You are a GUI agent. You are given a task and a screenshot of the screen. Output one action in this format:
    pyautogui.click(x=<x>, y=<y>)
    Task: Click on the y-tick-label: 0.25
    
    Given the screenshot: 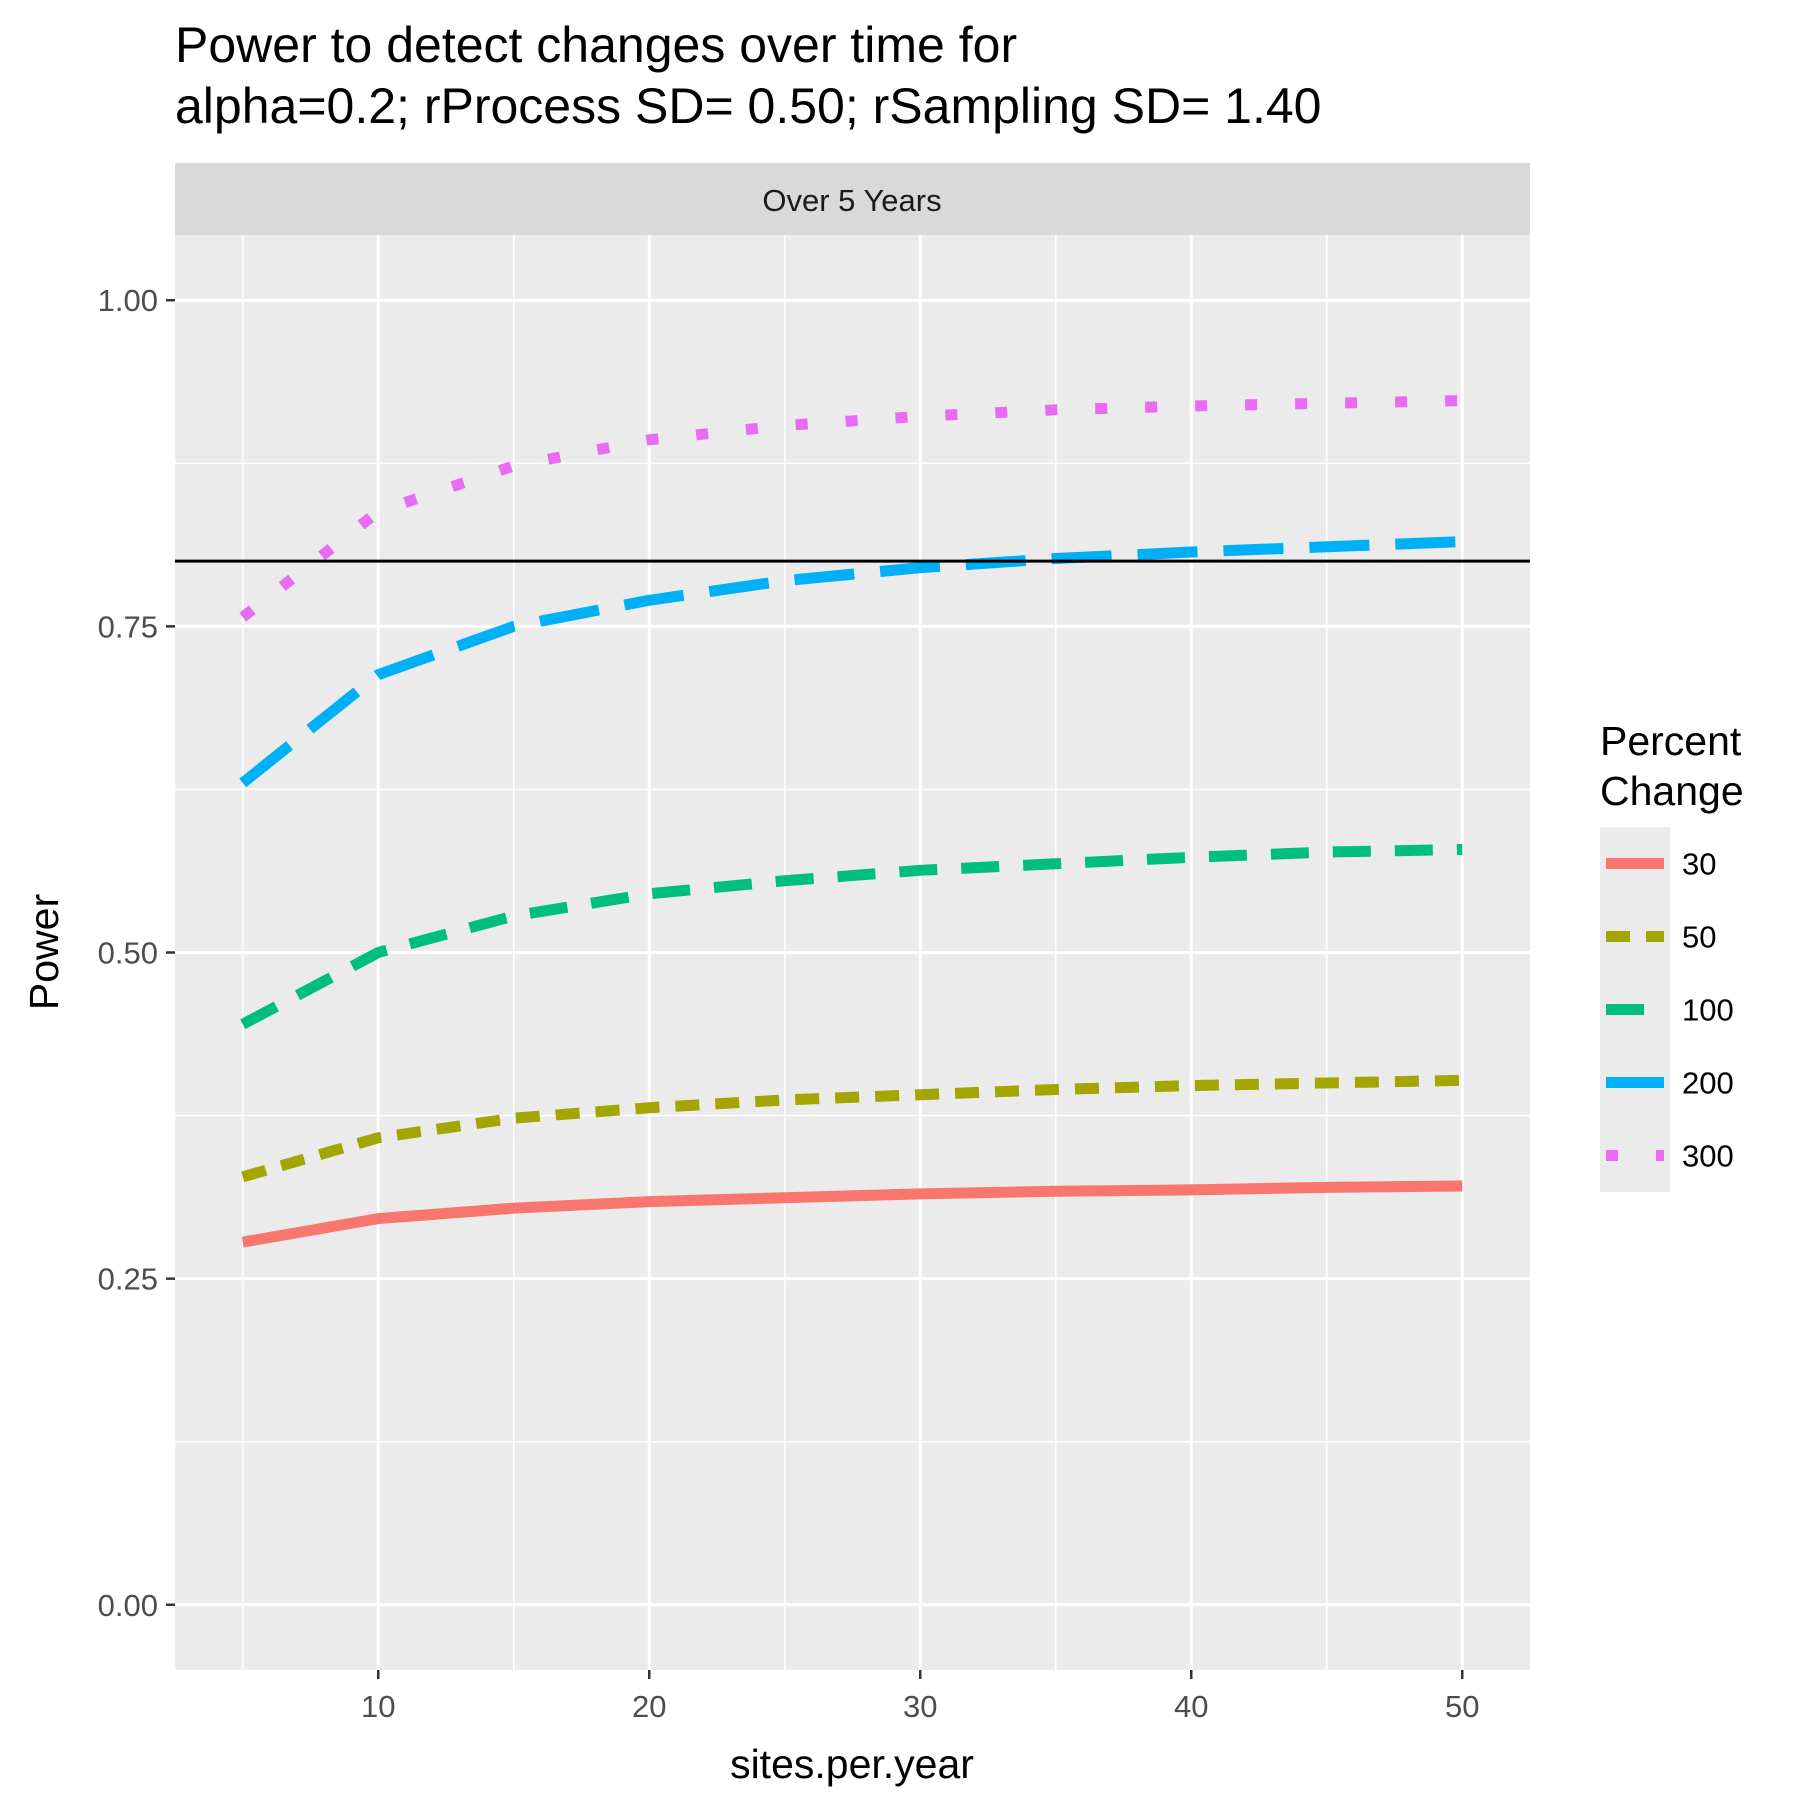 What is the action you would take?
    pyautogui.click(x=128, y=1279)
    